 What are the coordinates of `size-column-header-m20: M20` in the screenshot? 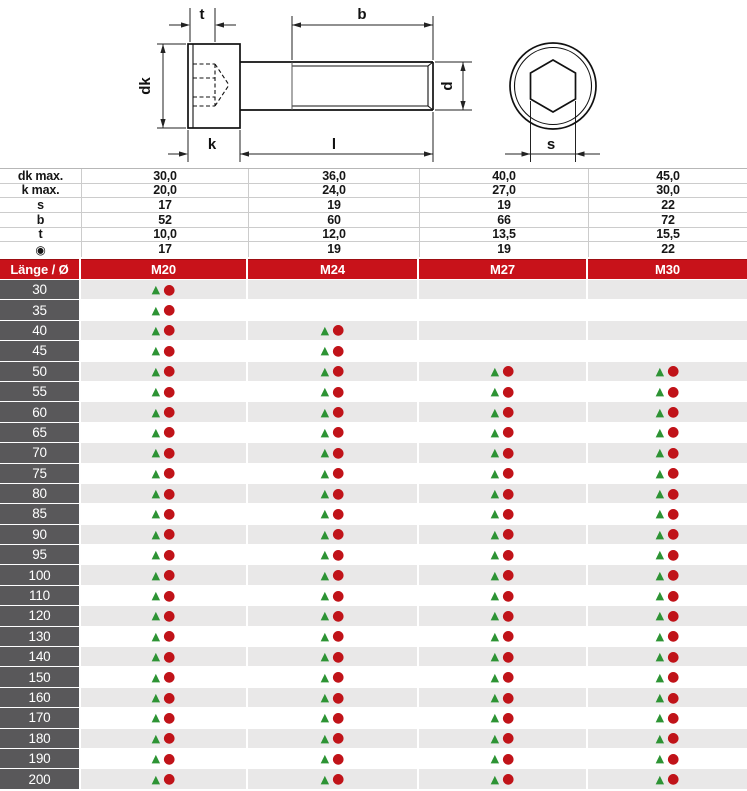 It's located at (164, 269).